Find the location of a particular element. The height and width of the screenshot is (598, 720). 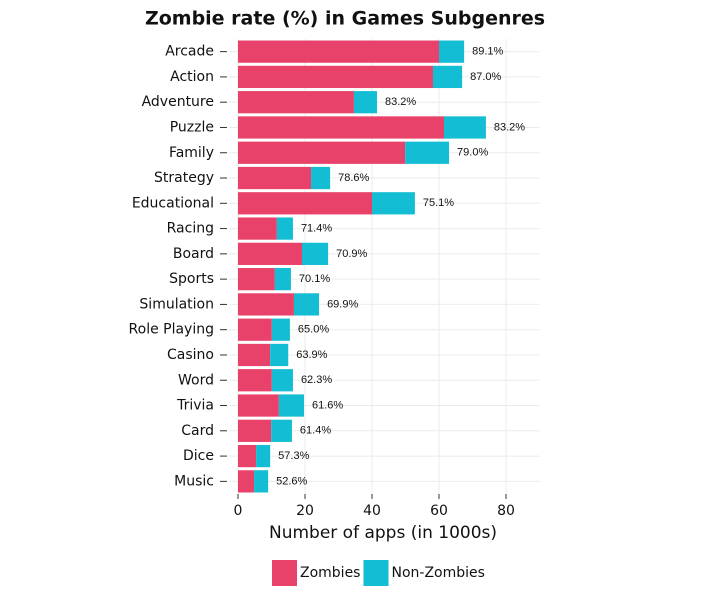

x-tick-label: 80 is located at coordinates (506, 511).